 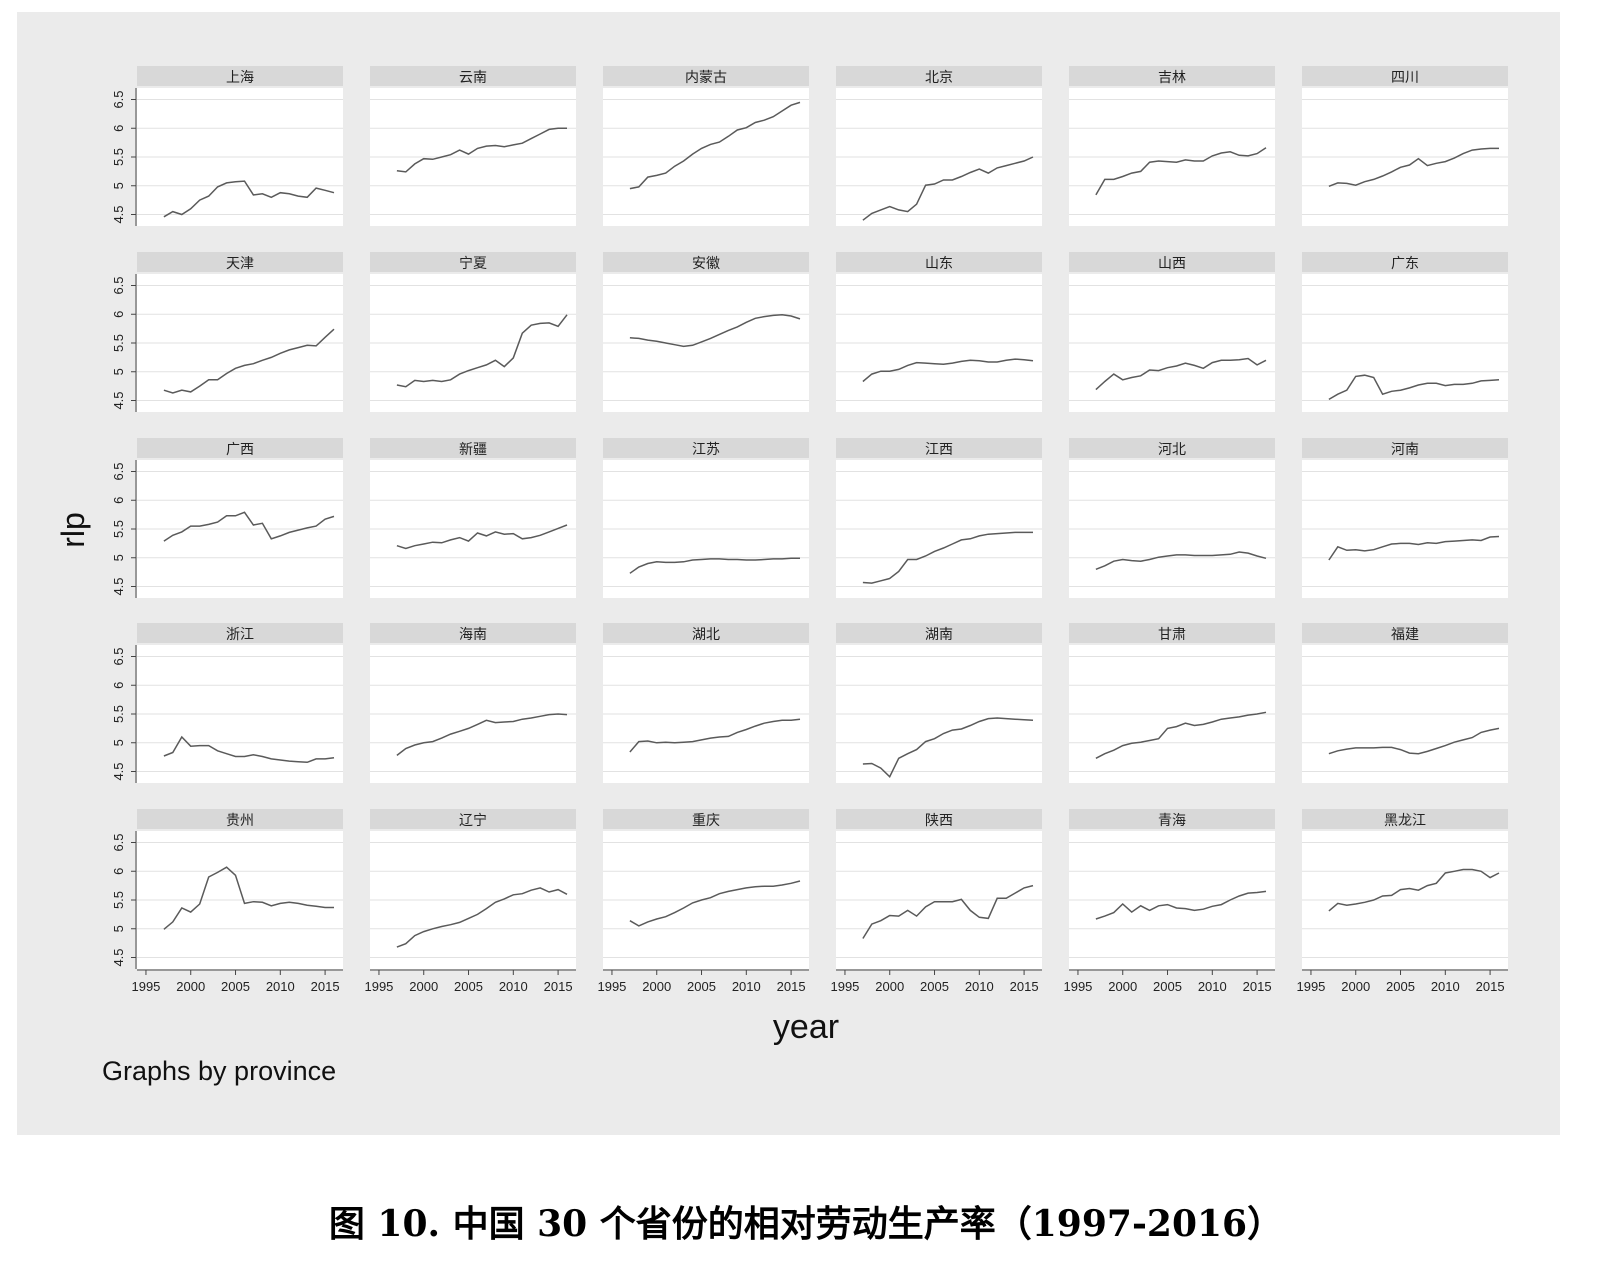 I want to click on panel-title: 贵州, so click(x=240, y=820).